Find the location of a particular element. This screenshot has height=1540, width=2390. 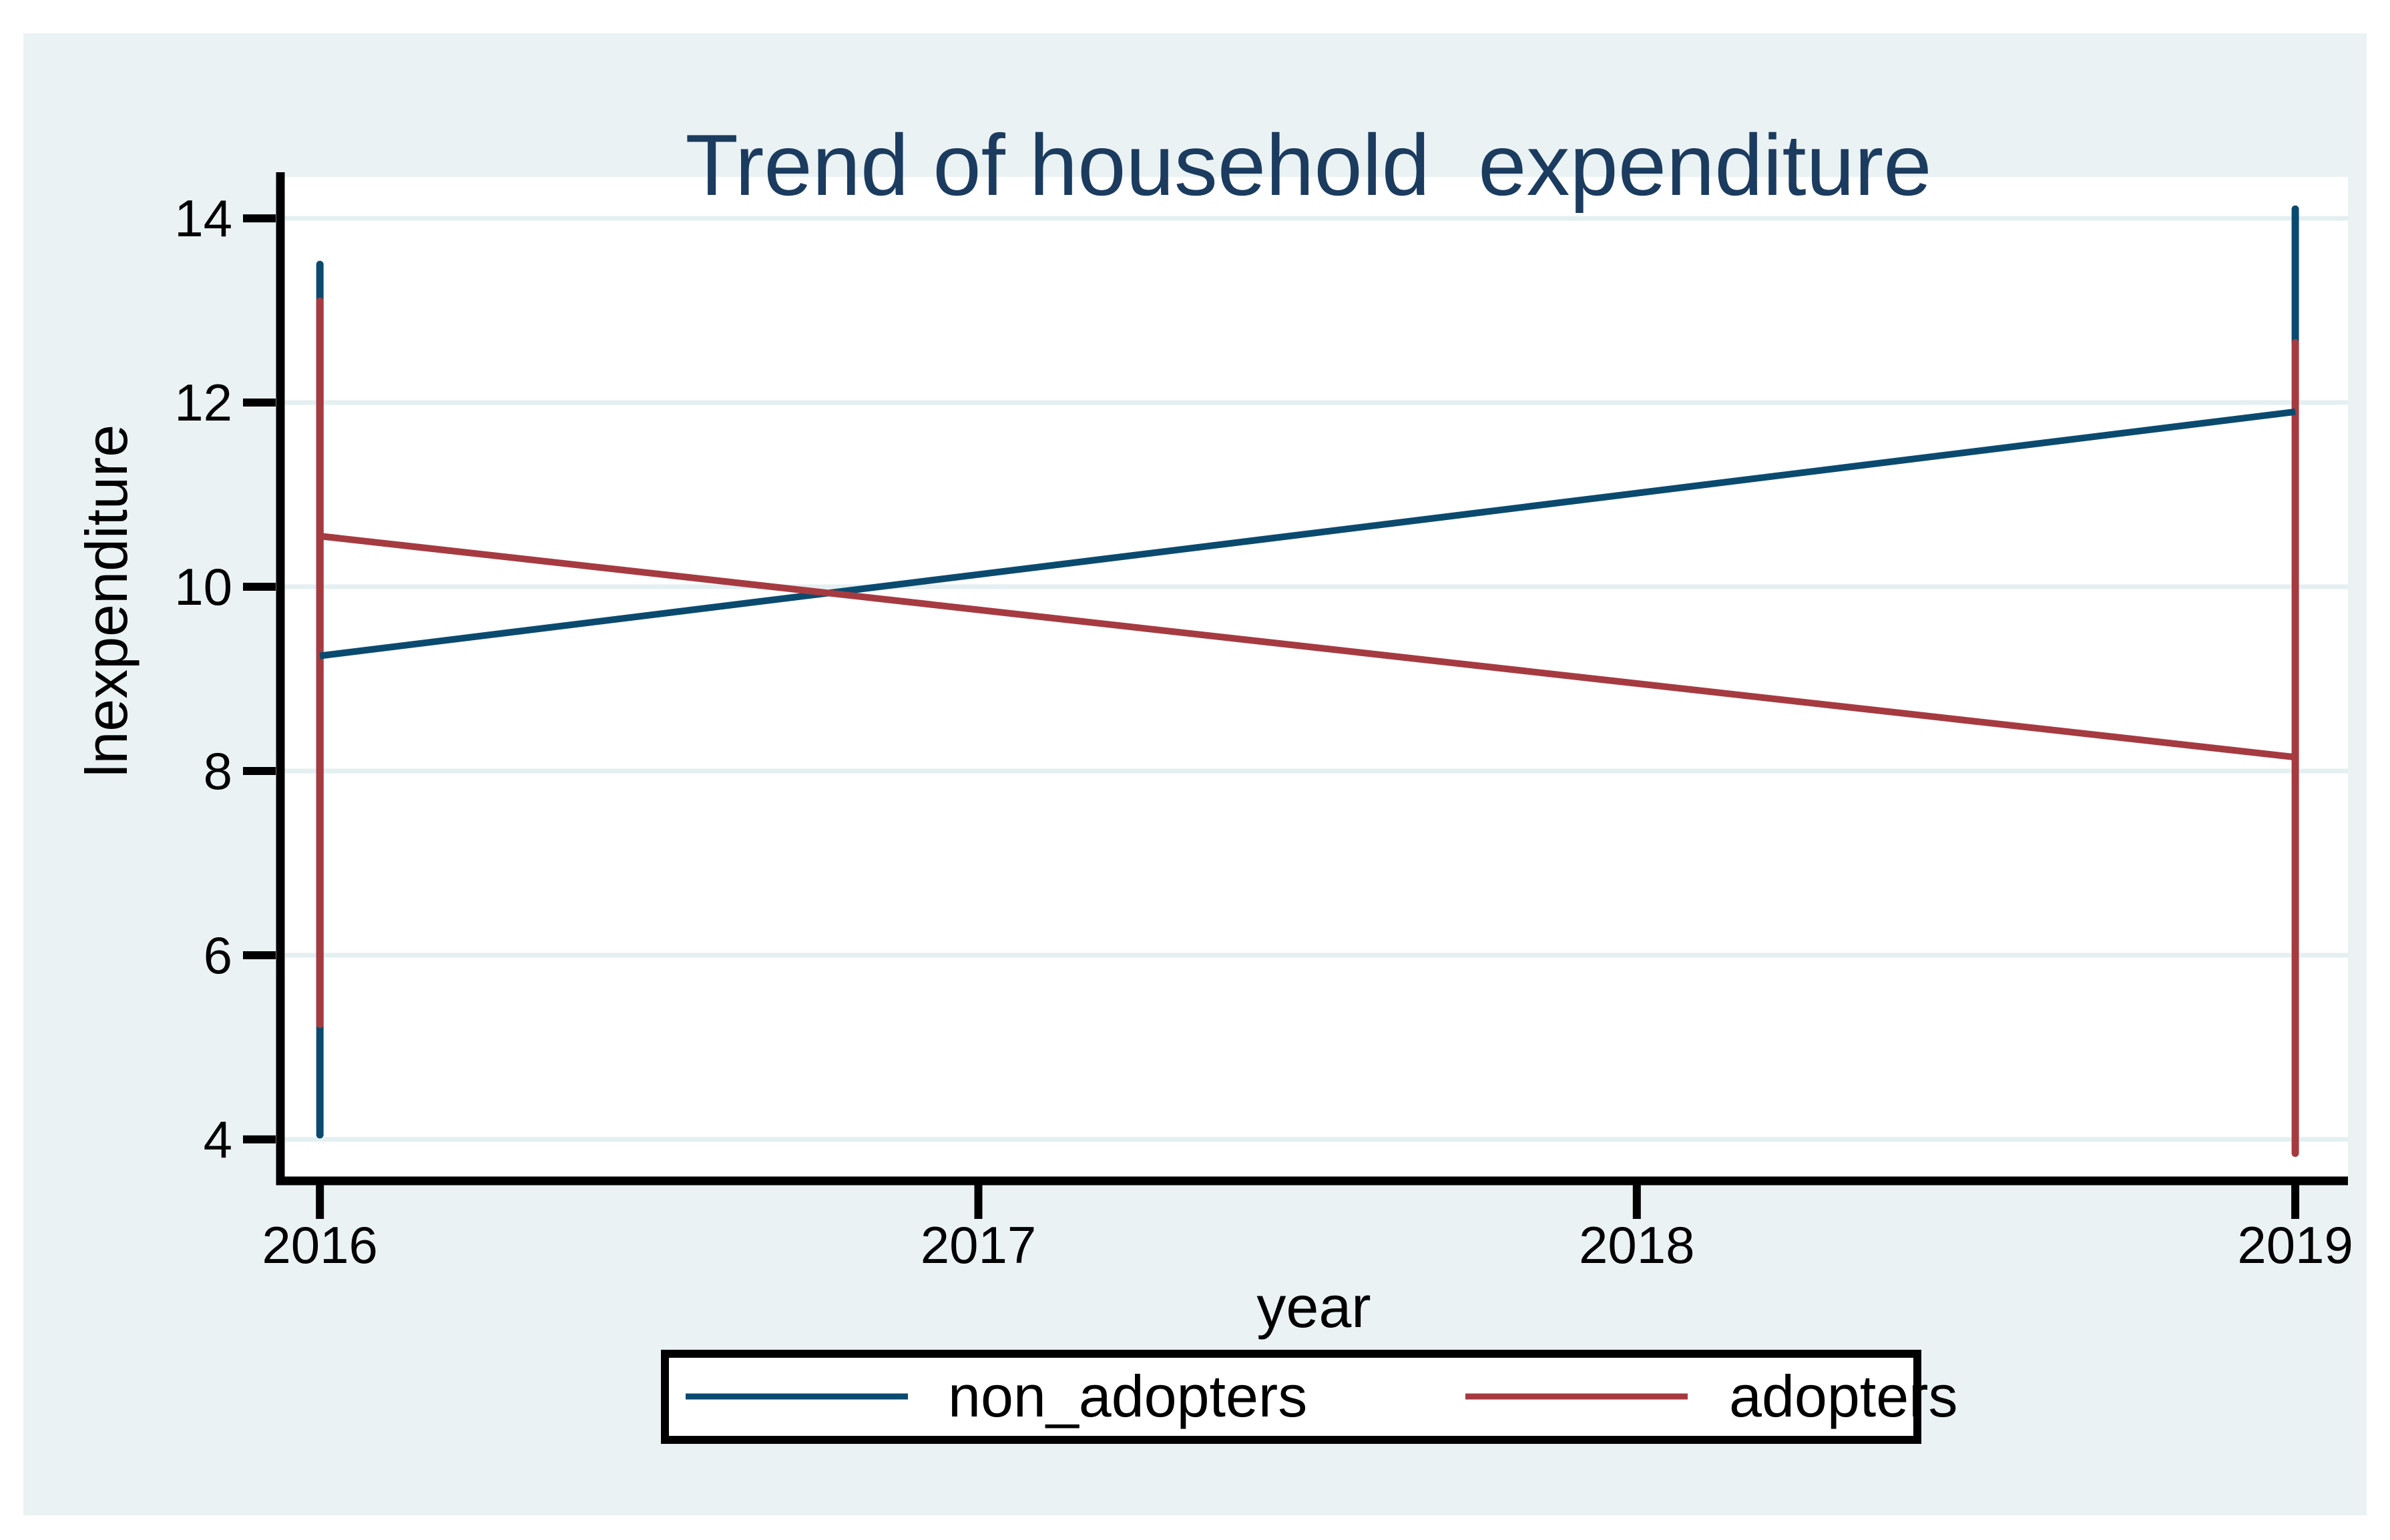

y-tick-label-8: 8 is located at coordinates (218, 771).